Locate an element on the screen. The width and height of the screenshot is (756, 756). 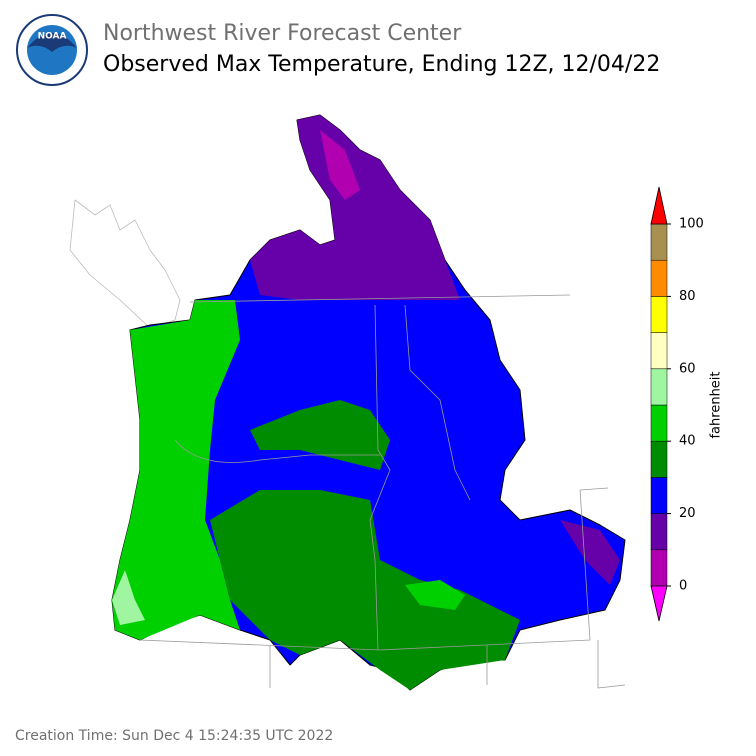
cold-region-east is located at coordinates (590, 552).